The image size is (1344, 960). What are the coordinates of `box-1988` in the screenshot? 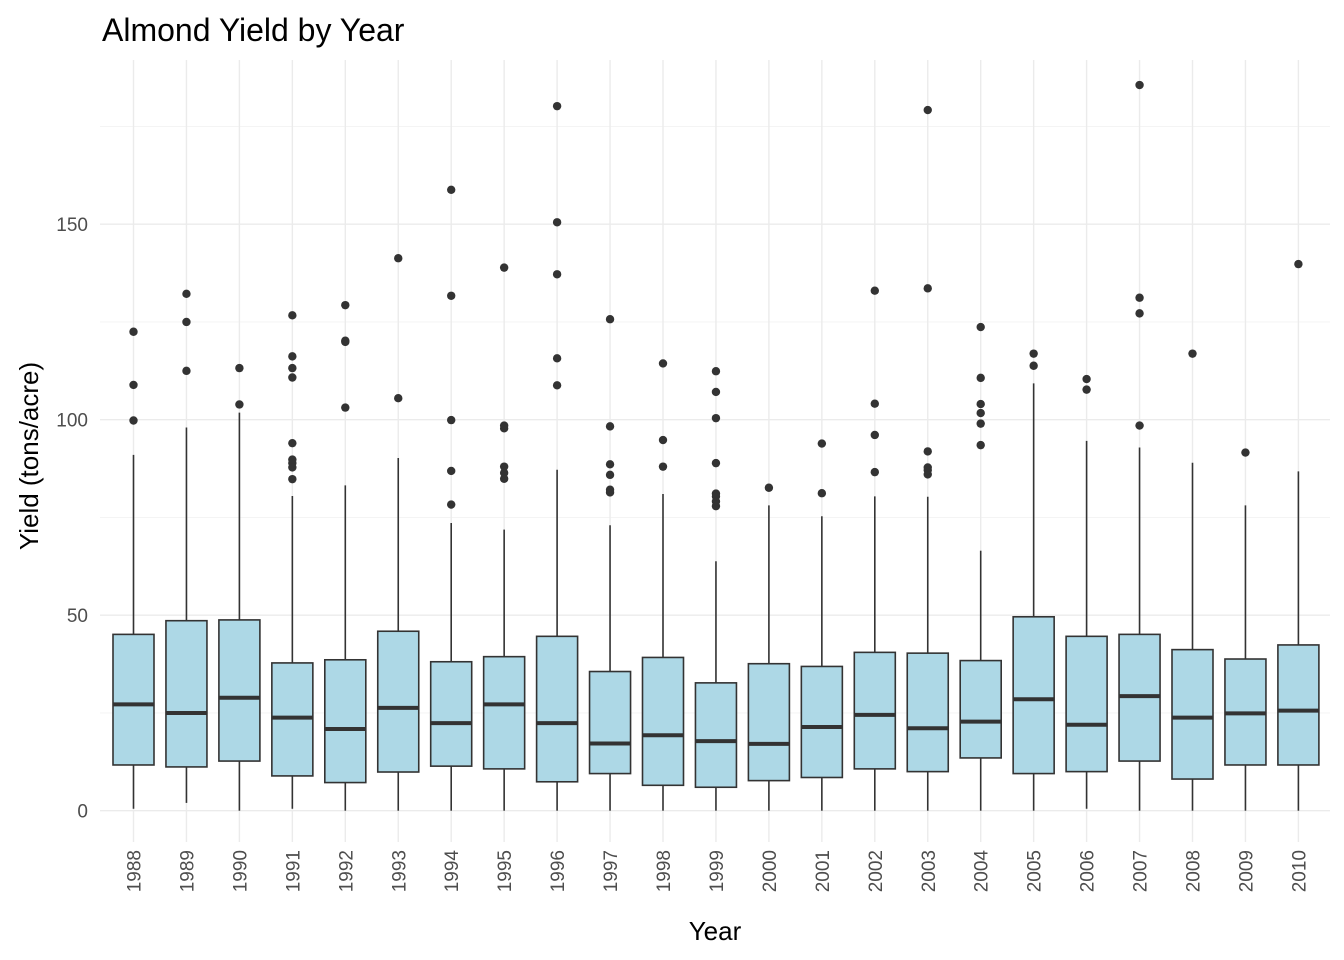 It's located at (133, 568).